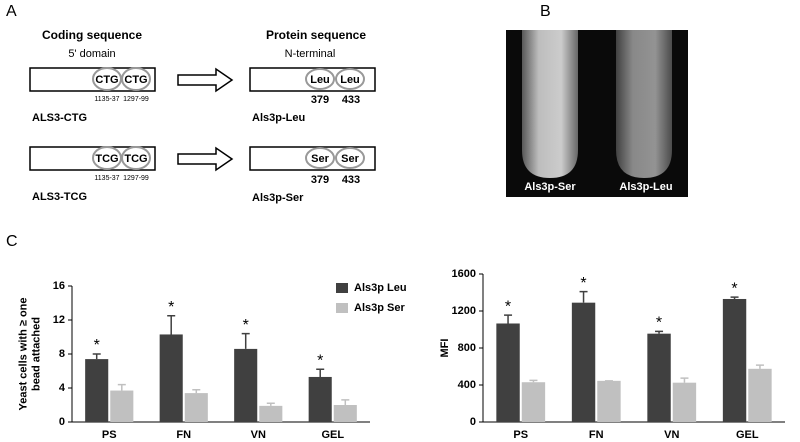 Image resolution: width=800 pixels, height=442 pixels. I want to click on tube, so click(550, 104).